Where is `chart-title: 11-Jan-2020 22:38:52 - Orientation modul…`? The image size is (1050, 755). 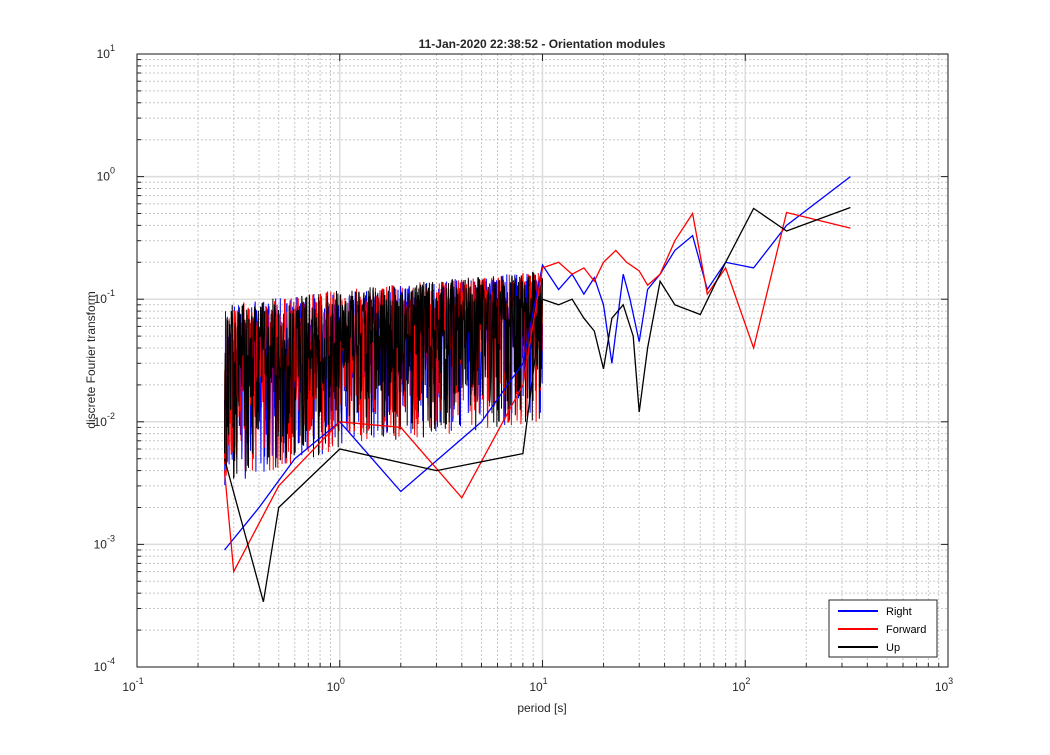 chart-title: 11-Jan-2020 22:38:52 - Orientation modul… is located at coordinates (542, 44).